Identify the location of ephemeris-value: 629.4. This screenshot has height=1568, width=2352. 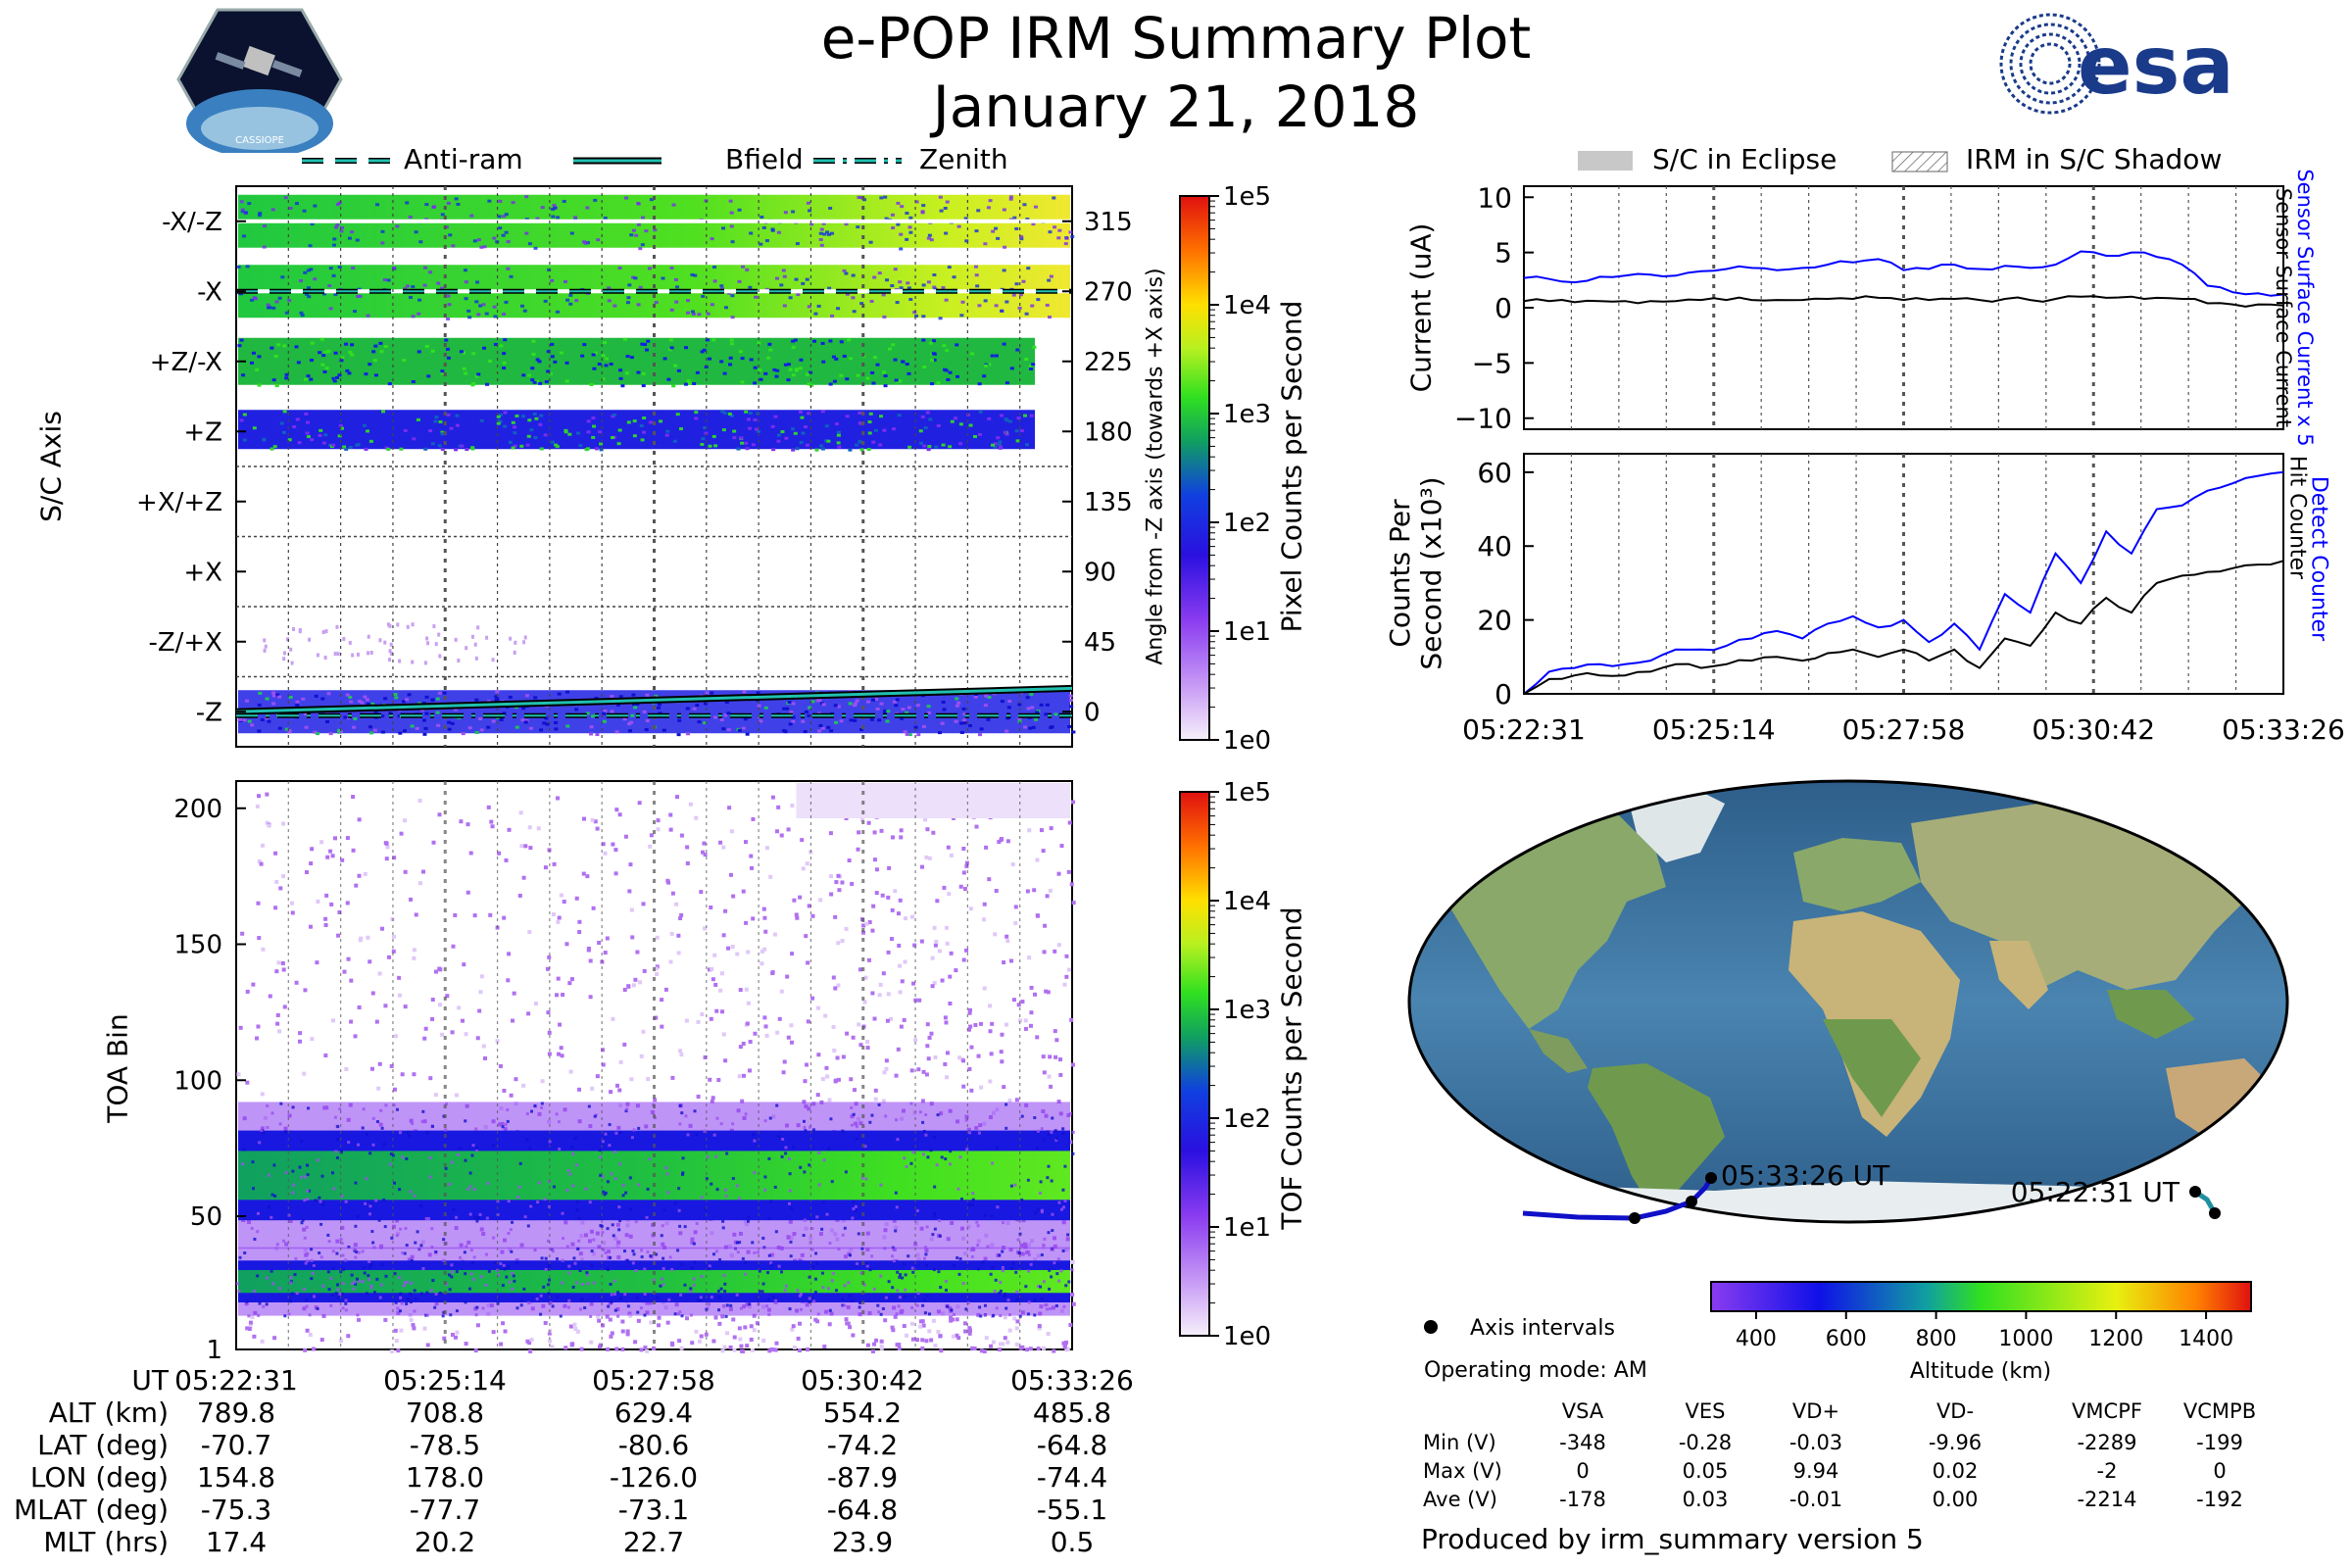
(653, 1412).